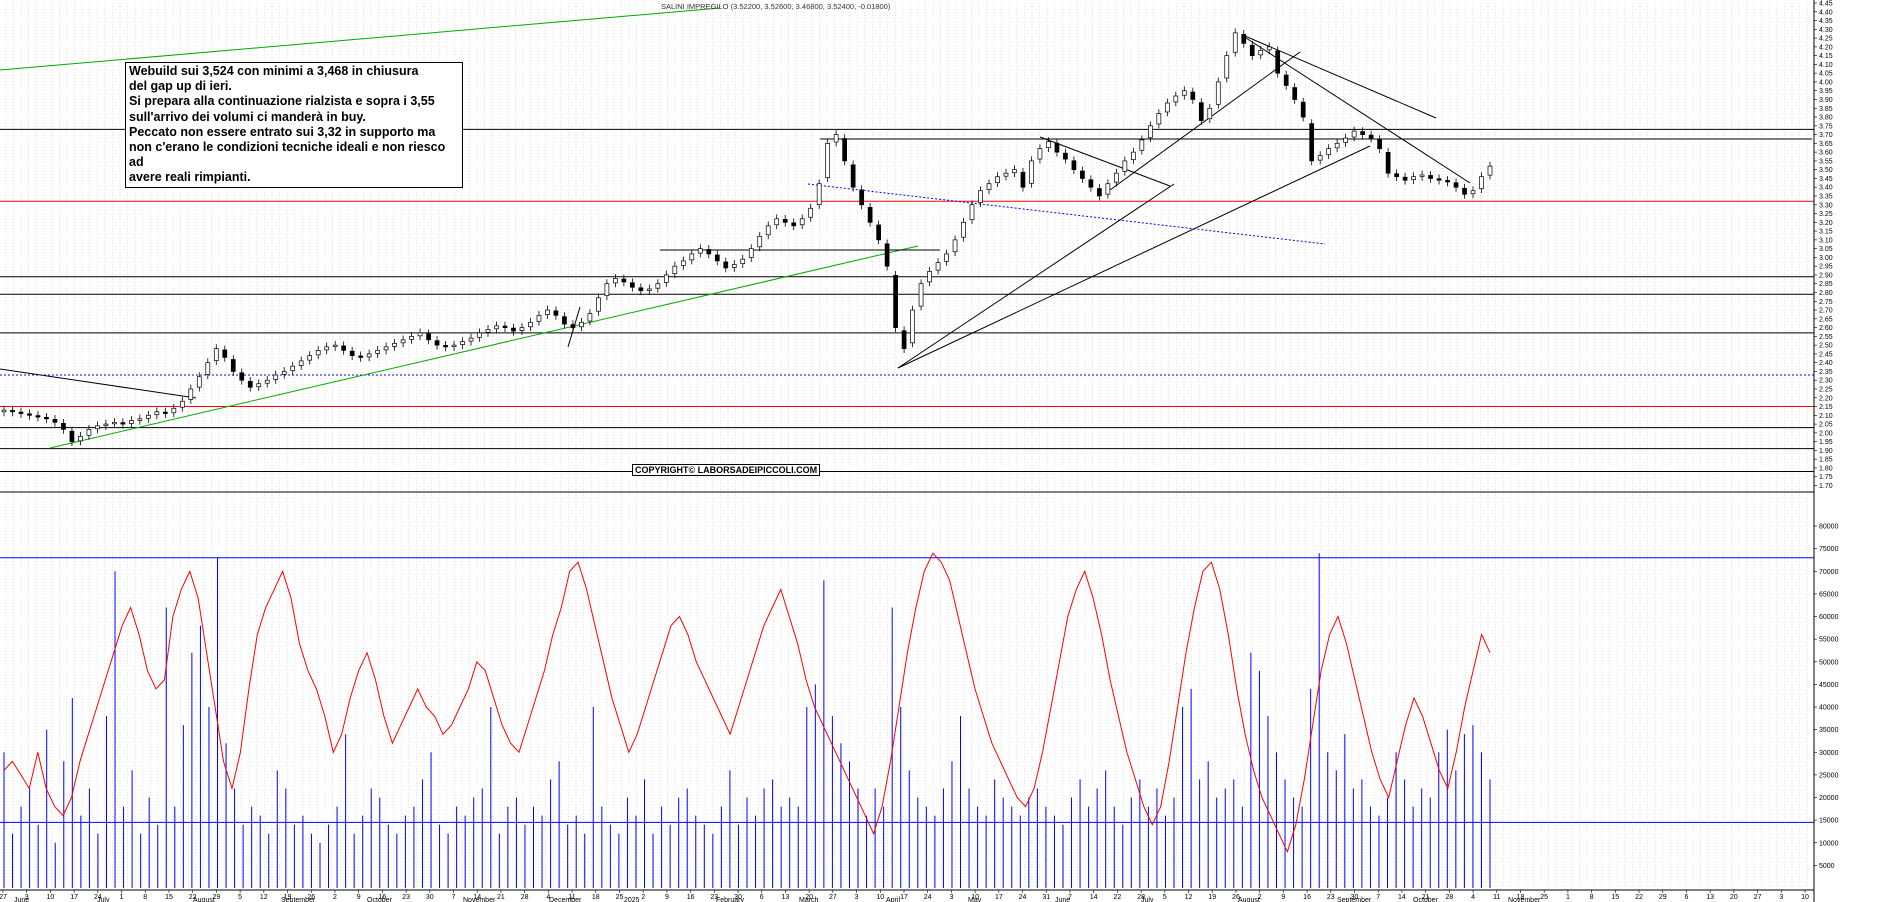  I want to click on date-tick-label: 2, so click(643, 897).